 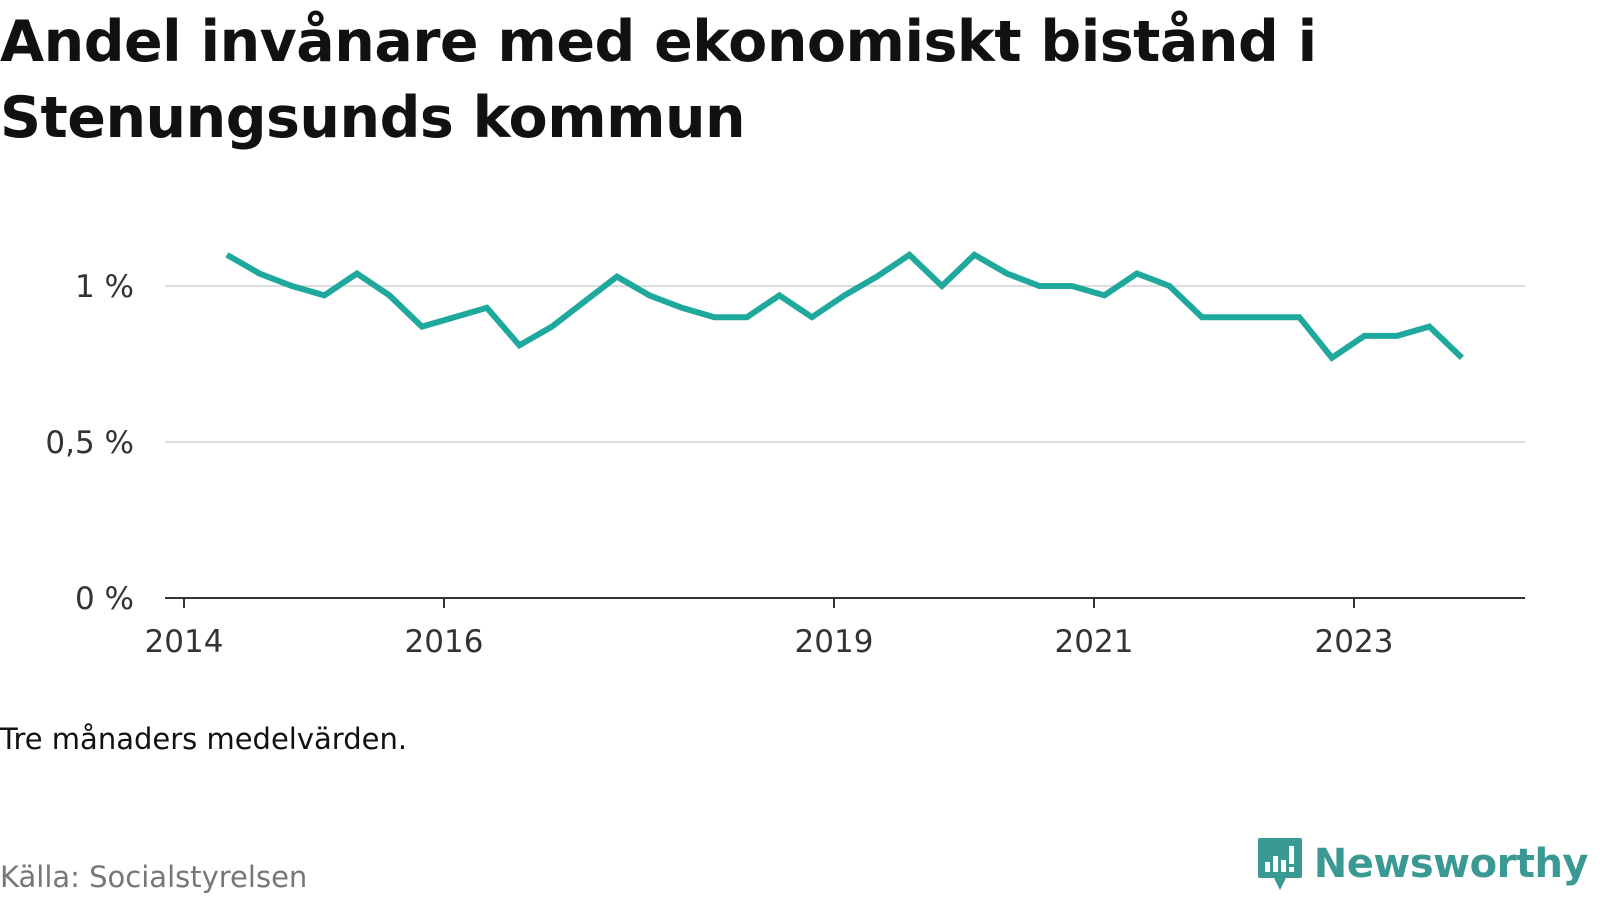 I want to click on brand-logo: Newsworthy, so click(x=1422, y=864).